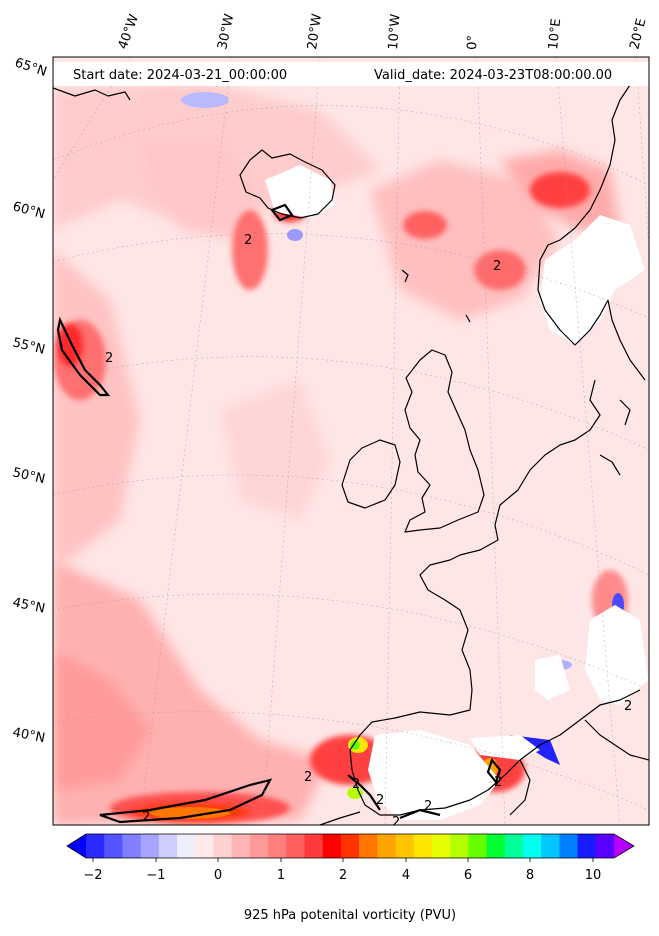 Image resolution: width=659 pixels, height=936 pixels. I want to click on latitude-labels: 65°N 60°N 55°N 50°N 45°N 40°N, so click(30, 401).